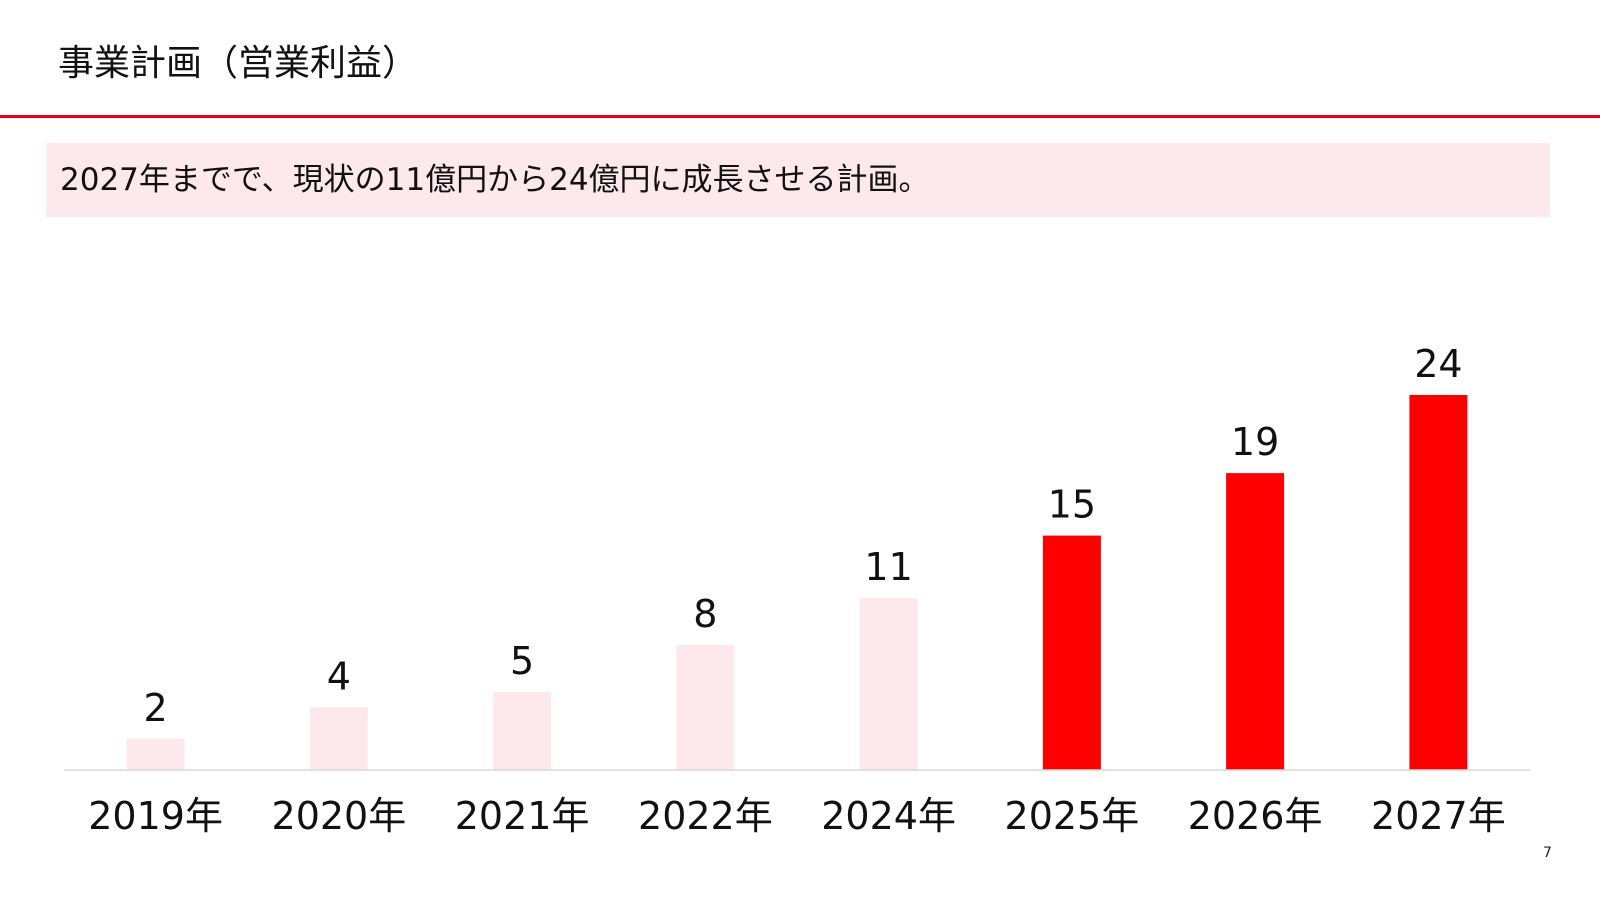 The width and height of the screenshot is (1600, 900). What do you see at coordinates (1072, 505) in the screenshot?
I see `data-label: 15` at bounding box center [1072, 505].